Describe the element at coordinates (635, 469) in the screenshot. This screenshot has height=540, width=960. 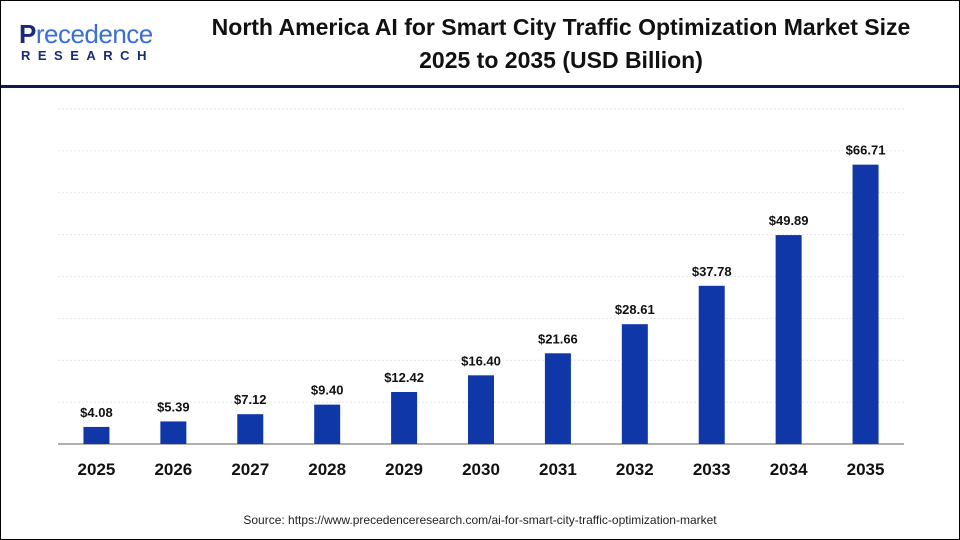
I see `x-tick-label: 2032` at that location.